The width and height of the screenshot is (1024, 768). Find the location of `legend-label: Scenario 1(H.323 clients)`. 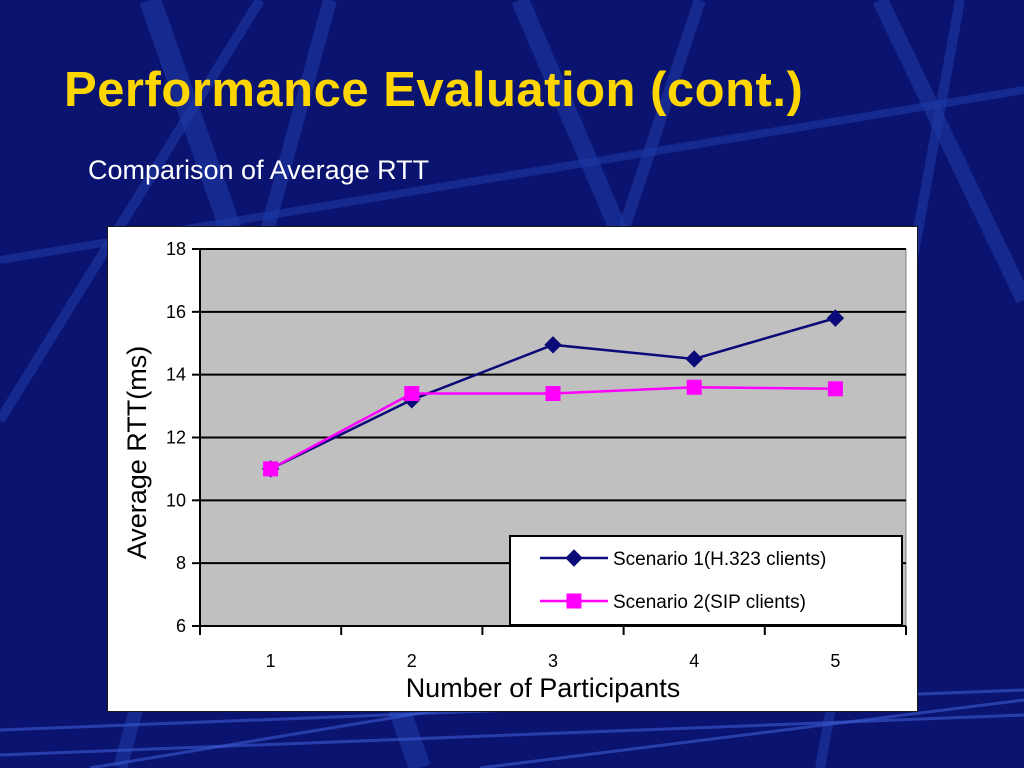

legend-label: Scenario 1(H.323 clients) is located at coordinates (719, 559).